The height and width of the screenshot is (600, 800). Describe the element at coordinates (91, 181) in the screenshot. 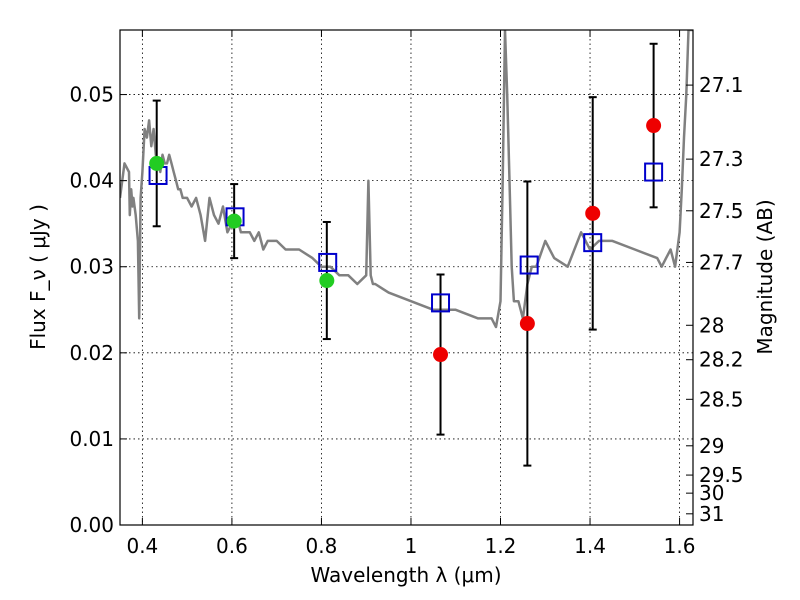

I see `y-tick-label: 0.04` at that location.